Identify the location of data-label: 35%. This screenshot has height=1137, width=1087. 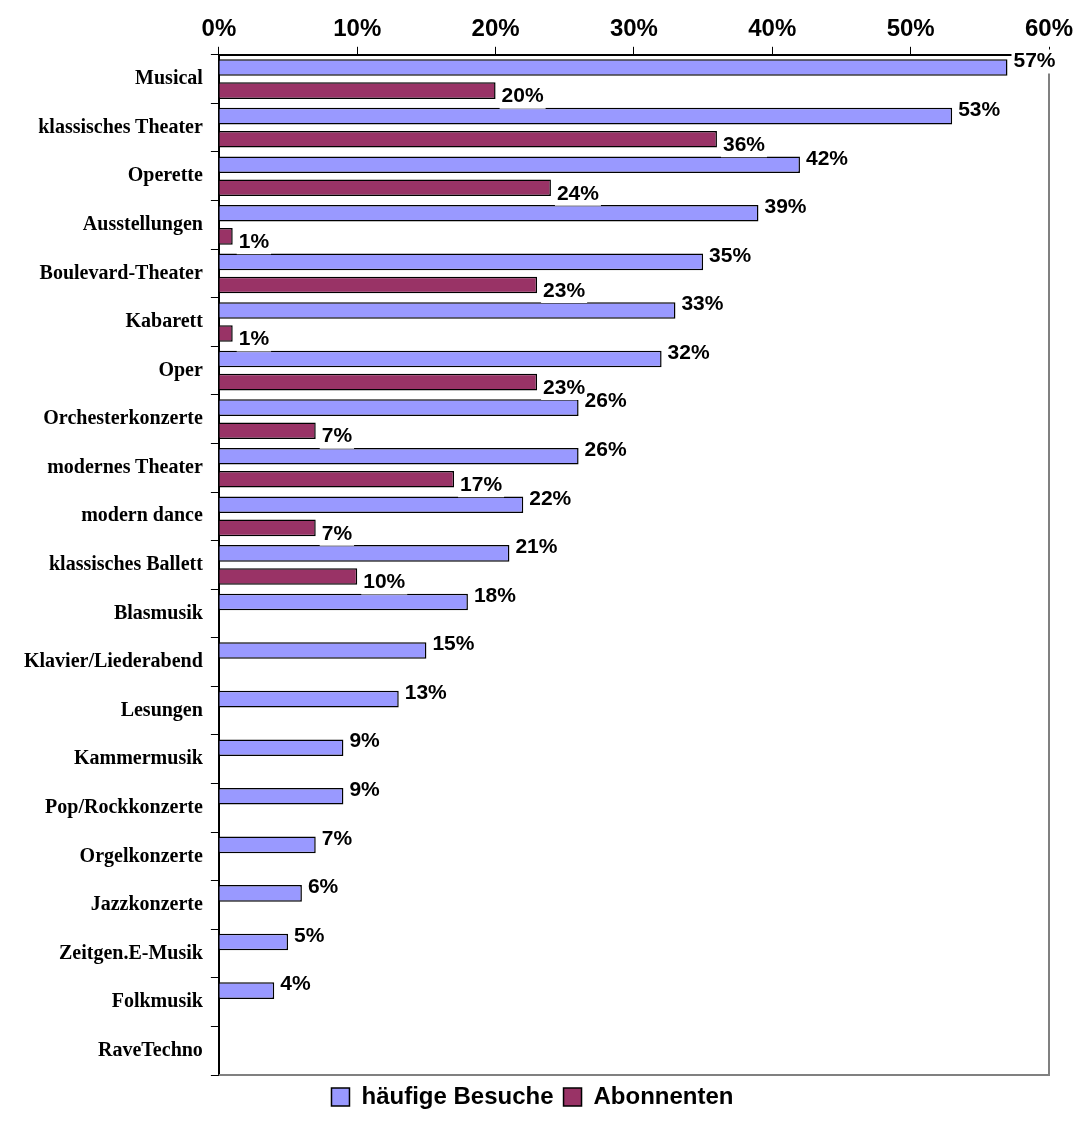
(730, 254).